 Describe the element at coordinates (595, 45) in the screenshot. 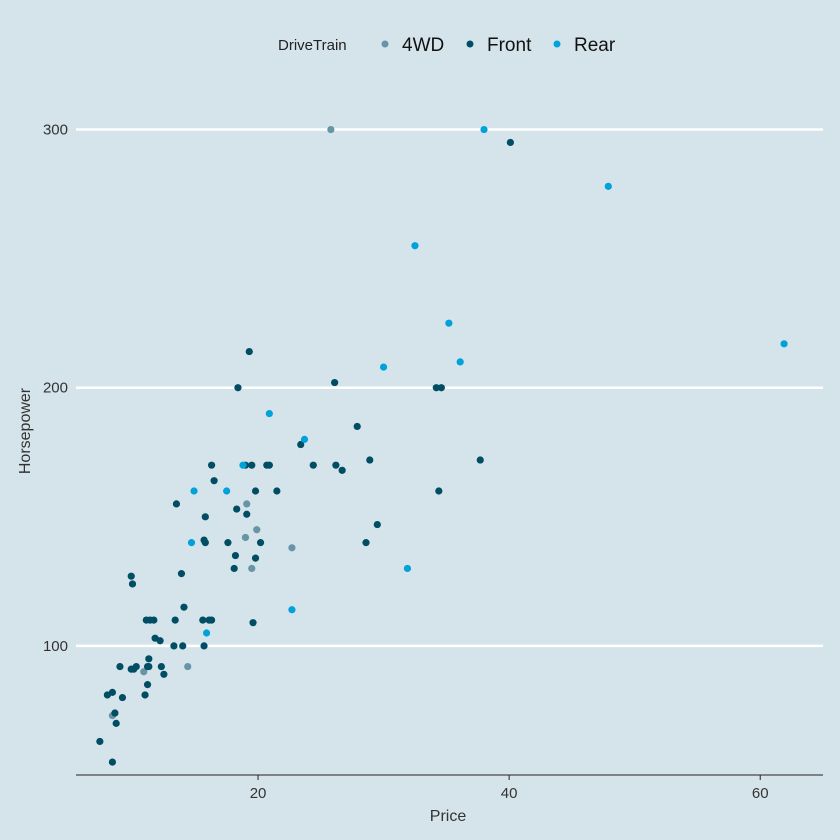

I see `legend-label-rear: Rear` at that location.